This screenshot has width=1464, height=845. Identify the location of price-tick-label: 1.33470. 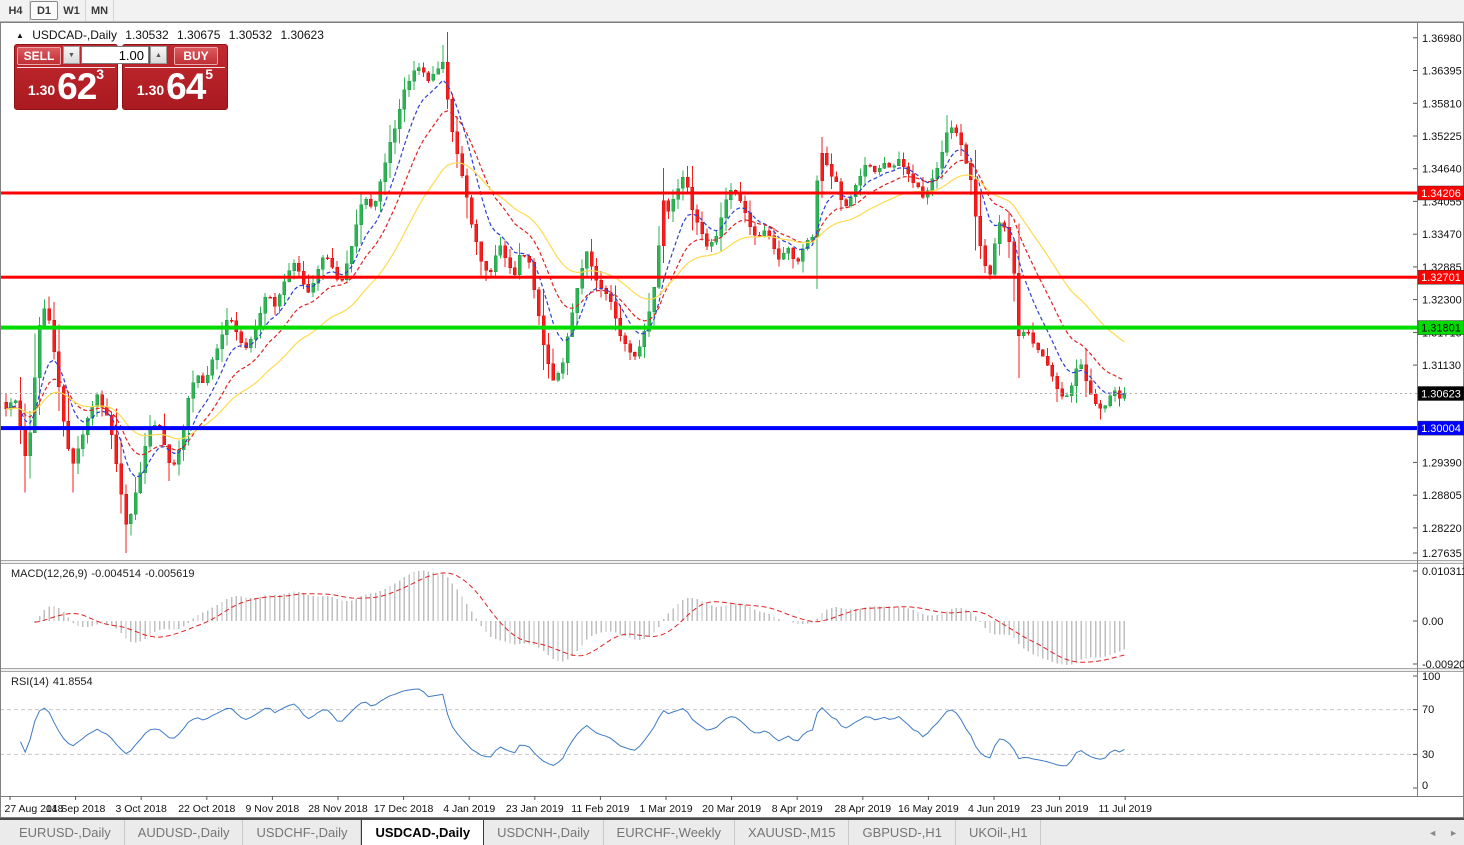
(1442, 235).